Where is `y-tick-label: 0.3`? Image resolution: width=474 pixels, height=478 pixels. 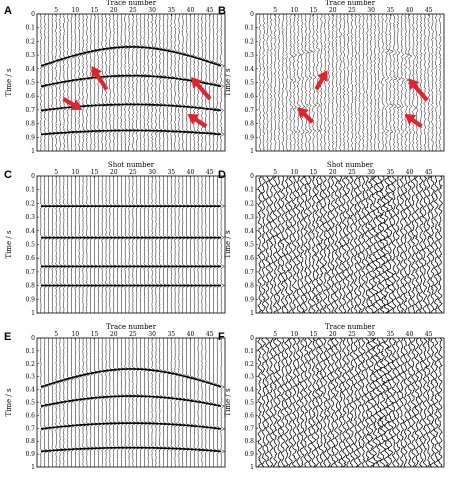
y-tick-label: 0.3 is located at coordinates (249, 55).